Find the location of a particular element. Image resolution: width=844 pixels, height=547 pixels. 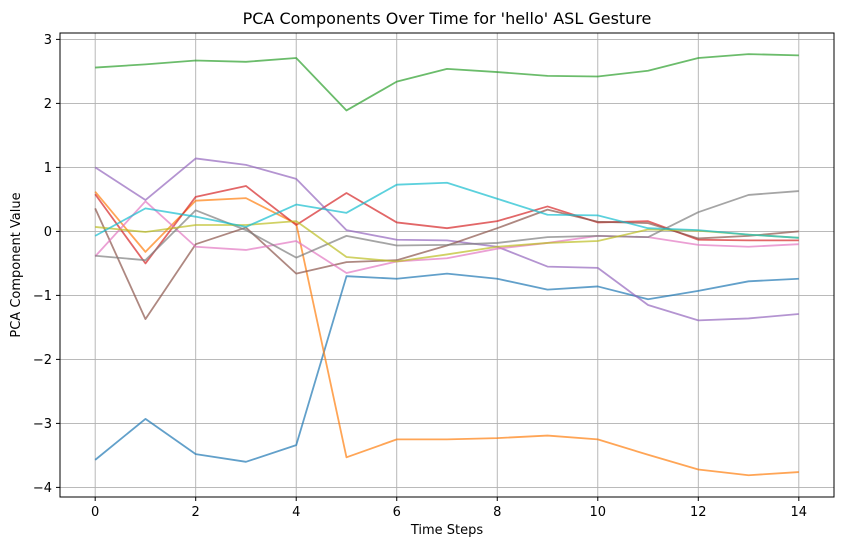

y-tick-label: 2 is located at coordinates (48, 104).